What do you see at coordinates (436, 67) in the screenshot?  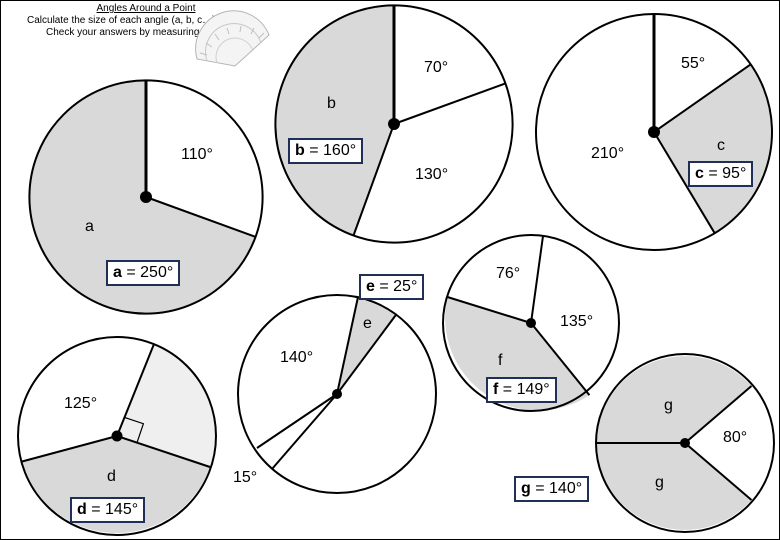 I see `circle-b-given-angle-1: 70°` at bounding box center [436, 67].